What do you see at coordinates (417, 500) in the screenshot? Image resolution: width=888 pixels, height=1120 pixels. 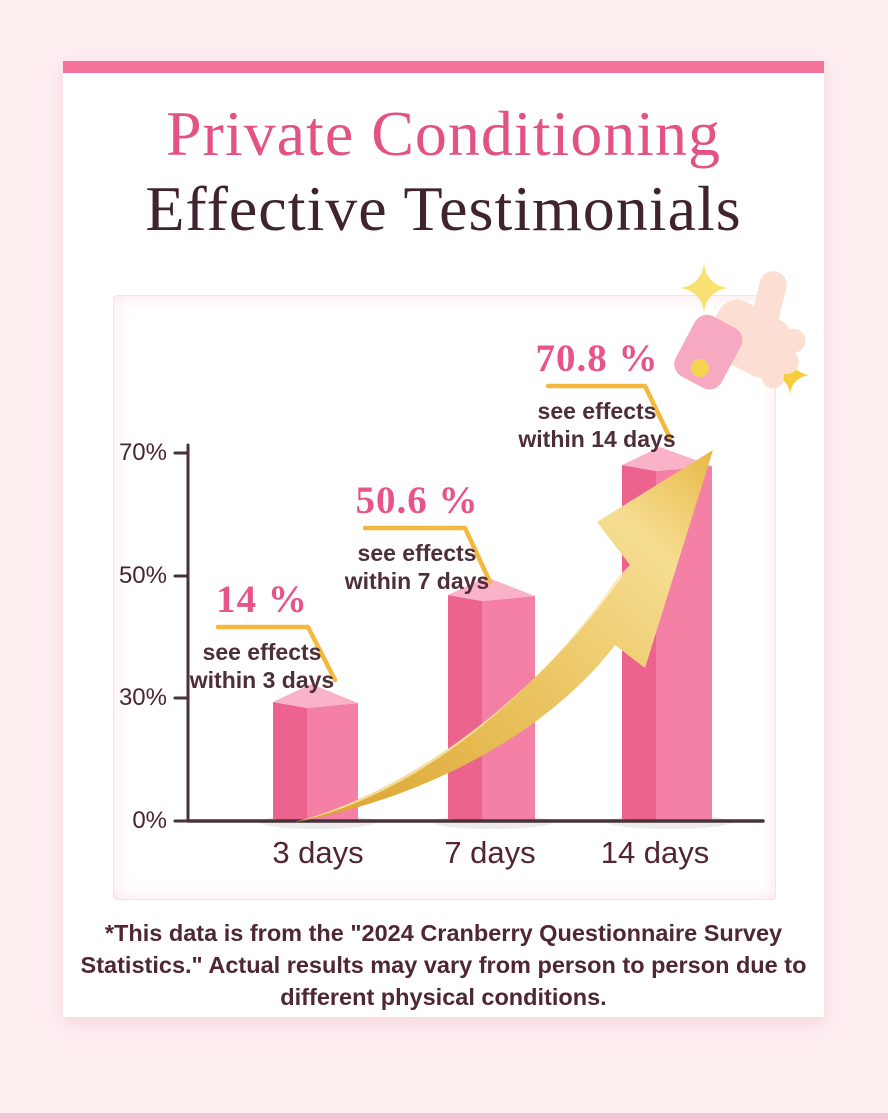 I see `callout-value-7-days: 50.6 %` at bounding box center [417, 500].